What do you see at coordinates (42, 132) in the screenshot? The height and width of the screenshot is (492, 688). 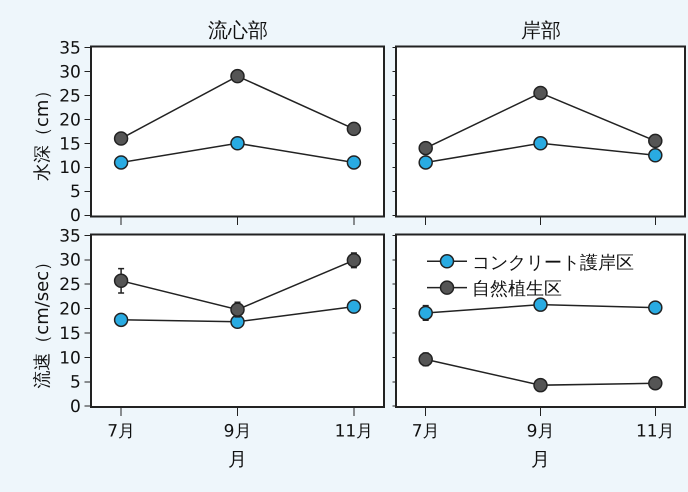 I see `y-axis-title: 水深（cm）` at bounding box center [42, 132].